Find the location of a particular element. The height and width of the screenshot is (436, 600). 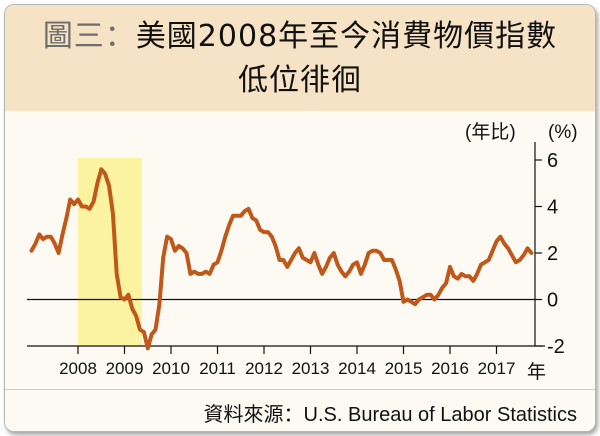

x-tick-label: 2010 is located at coordinates (171, 368).